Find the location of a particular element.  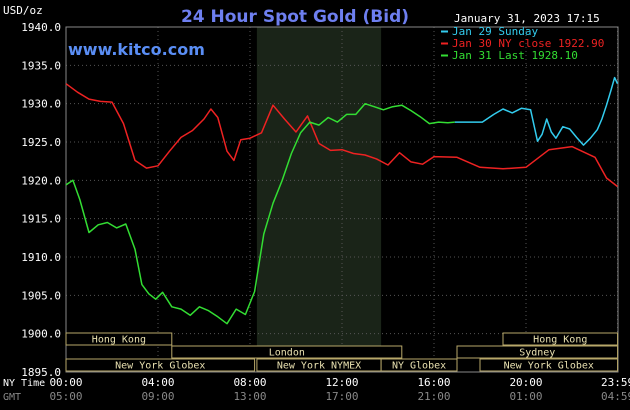

session-label: London is located at coordinates (287, 353).